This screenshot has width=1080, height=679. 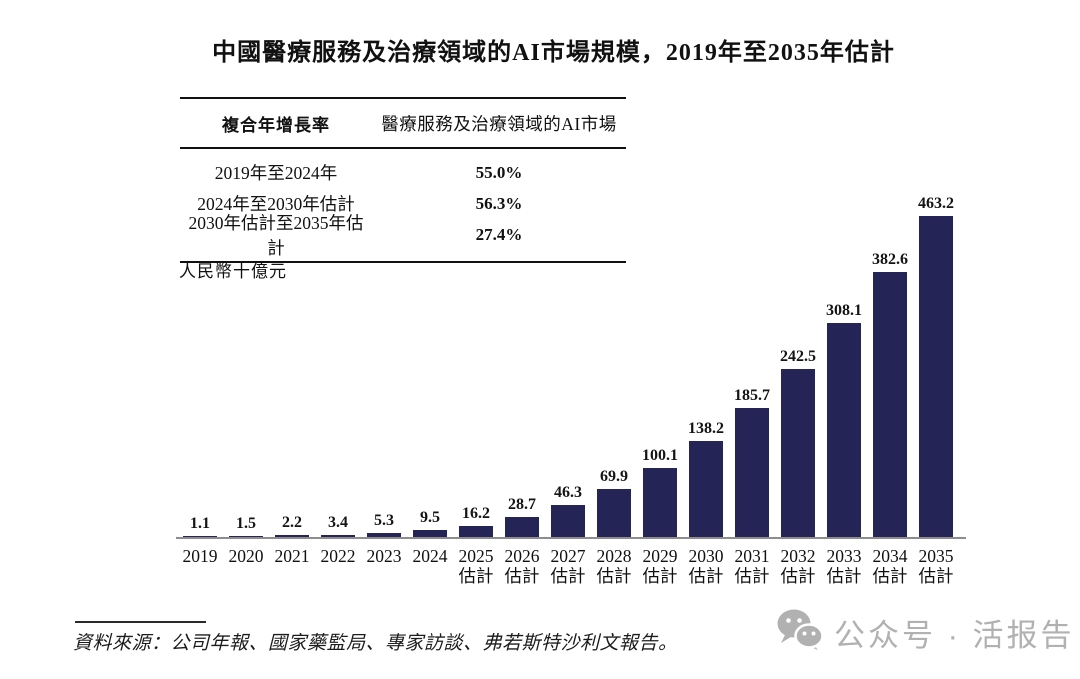 What do you see at coordinates (522, 516) in the screenshot?
I see `bar-group: 28.7` at bounding box center [522, 516].